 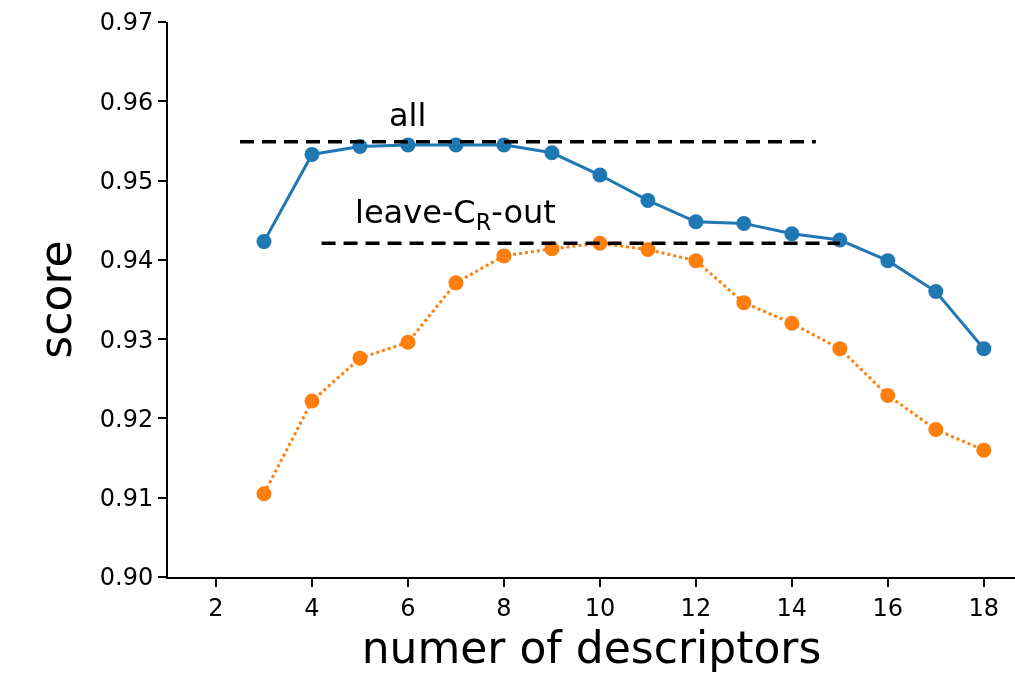 I want to click on y-tick-label: 0.95, so click(x=126, y=180).